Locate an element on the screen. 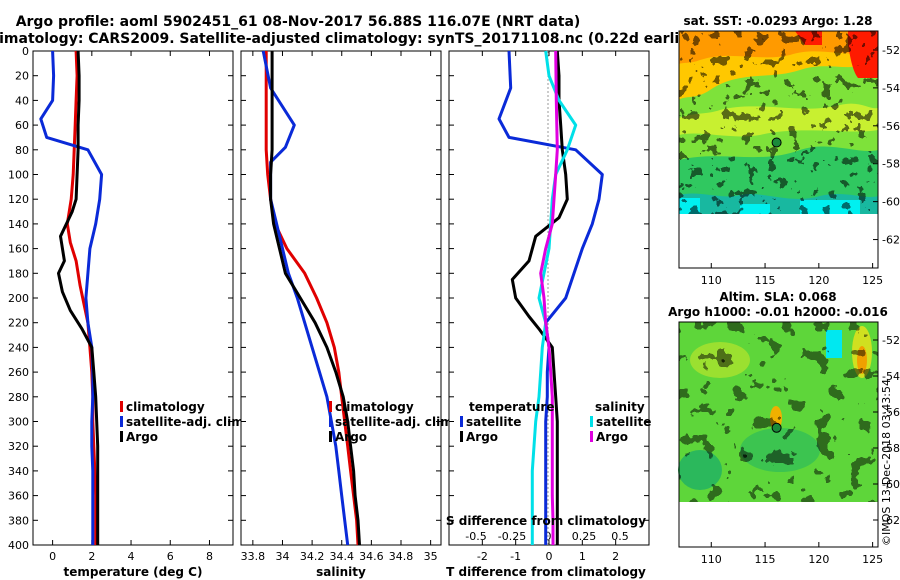 The height and width of the screenshot is (580, 900). sla-map-axes: 110 115 120 125 -52 -54 -56 -58 -60 -62 is located at coordinates (800, 450).